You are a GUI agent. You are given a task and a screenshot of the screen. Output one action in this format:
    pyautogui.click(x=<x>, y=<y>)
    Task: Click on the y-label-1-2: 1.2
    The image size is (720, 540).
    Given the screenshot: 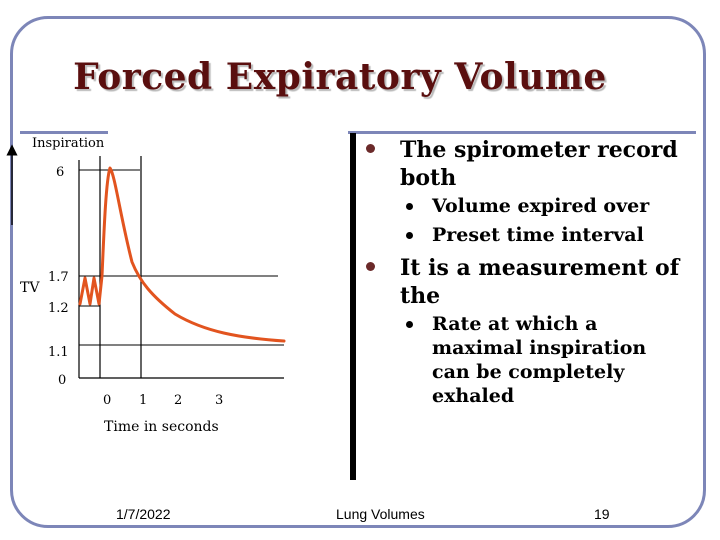 What is the action you would take?
    pyautogui.click(x=58, y=308)
    